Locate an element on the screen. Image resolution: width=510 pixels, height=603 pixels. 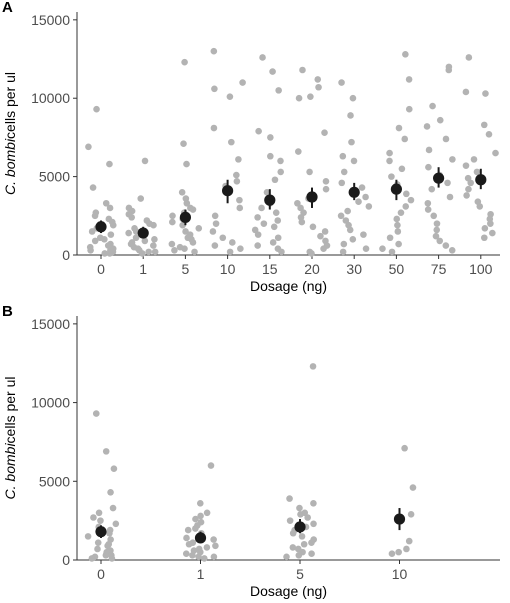
y-tick-label: 15000 is located at coordinates (50, 324).